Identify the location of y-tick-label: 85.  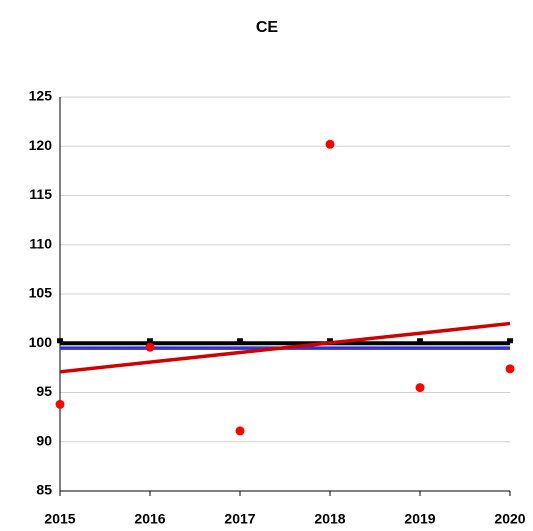
(44, 490).